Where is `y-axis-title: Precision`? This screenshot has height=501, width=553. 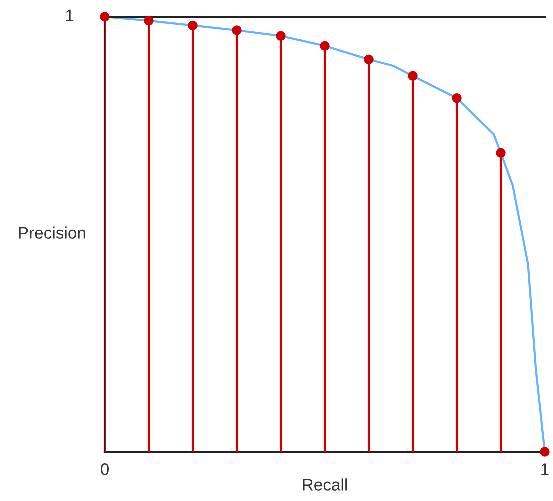 y-axis-title: Precision is located at coordinates (52, 232).